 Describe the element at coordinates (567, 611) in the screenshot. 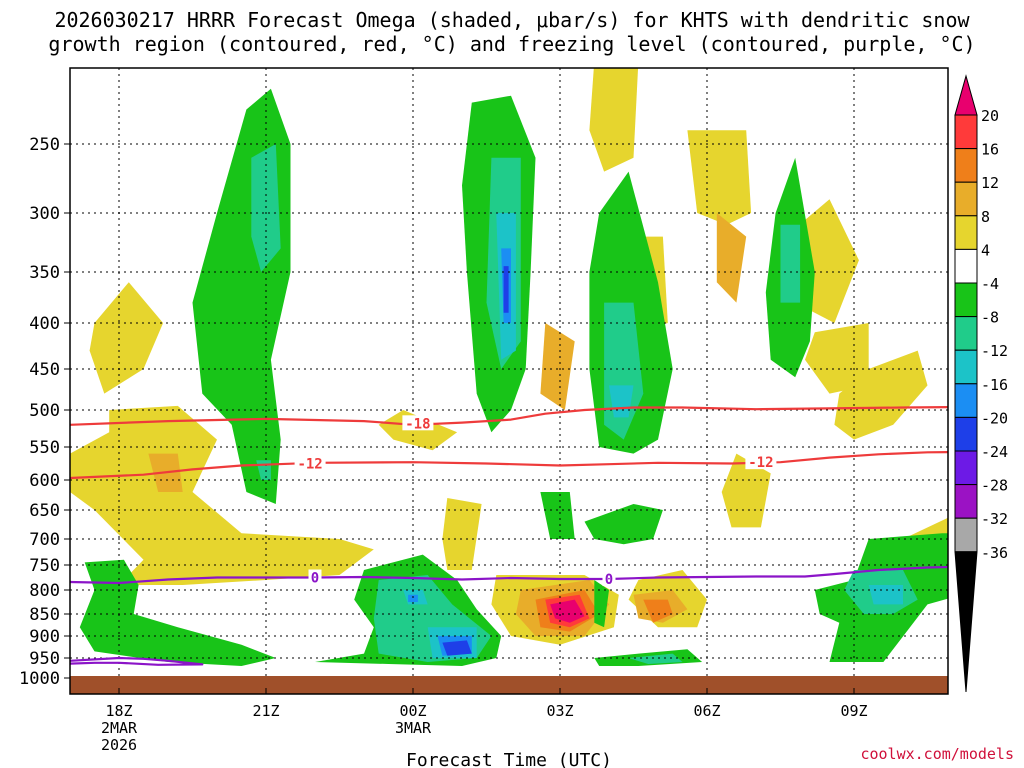

I see `omega-region-mag` at that location.